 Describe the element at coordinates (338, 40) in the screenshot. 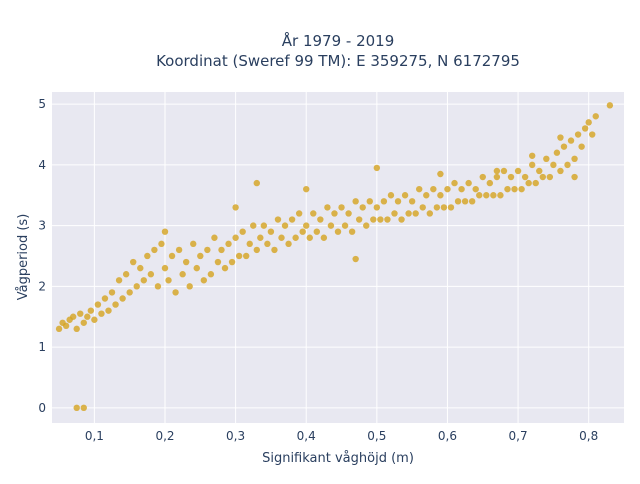

I see `chart-title-line-1: År 1979 - 2019` at that location.